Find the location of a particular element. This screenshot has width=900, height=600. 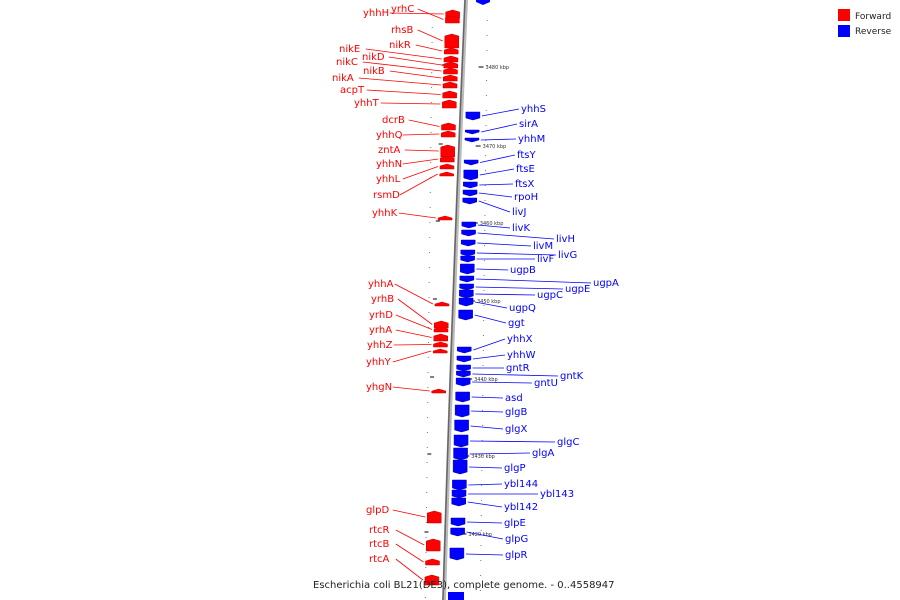

gene-arrow-rsmD is located at coordinates (446, 174).